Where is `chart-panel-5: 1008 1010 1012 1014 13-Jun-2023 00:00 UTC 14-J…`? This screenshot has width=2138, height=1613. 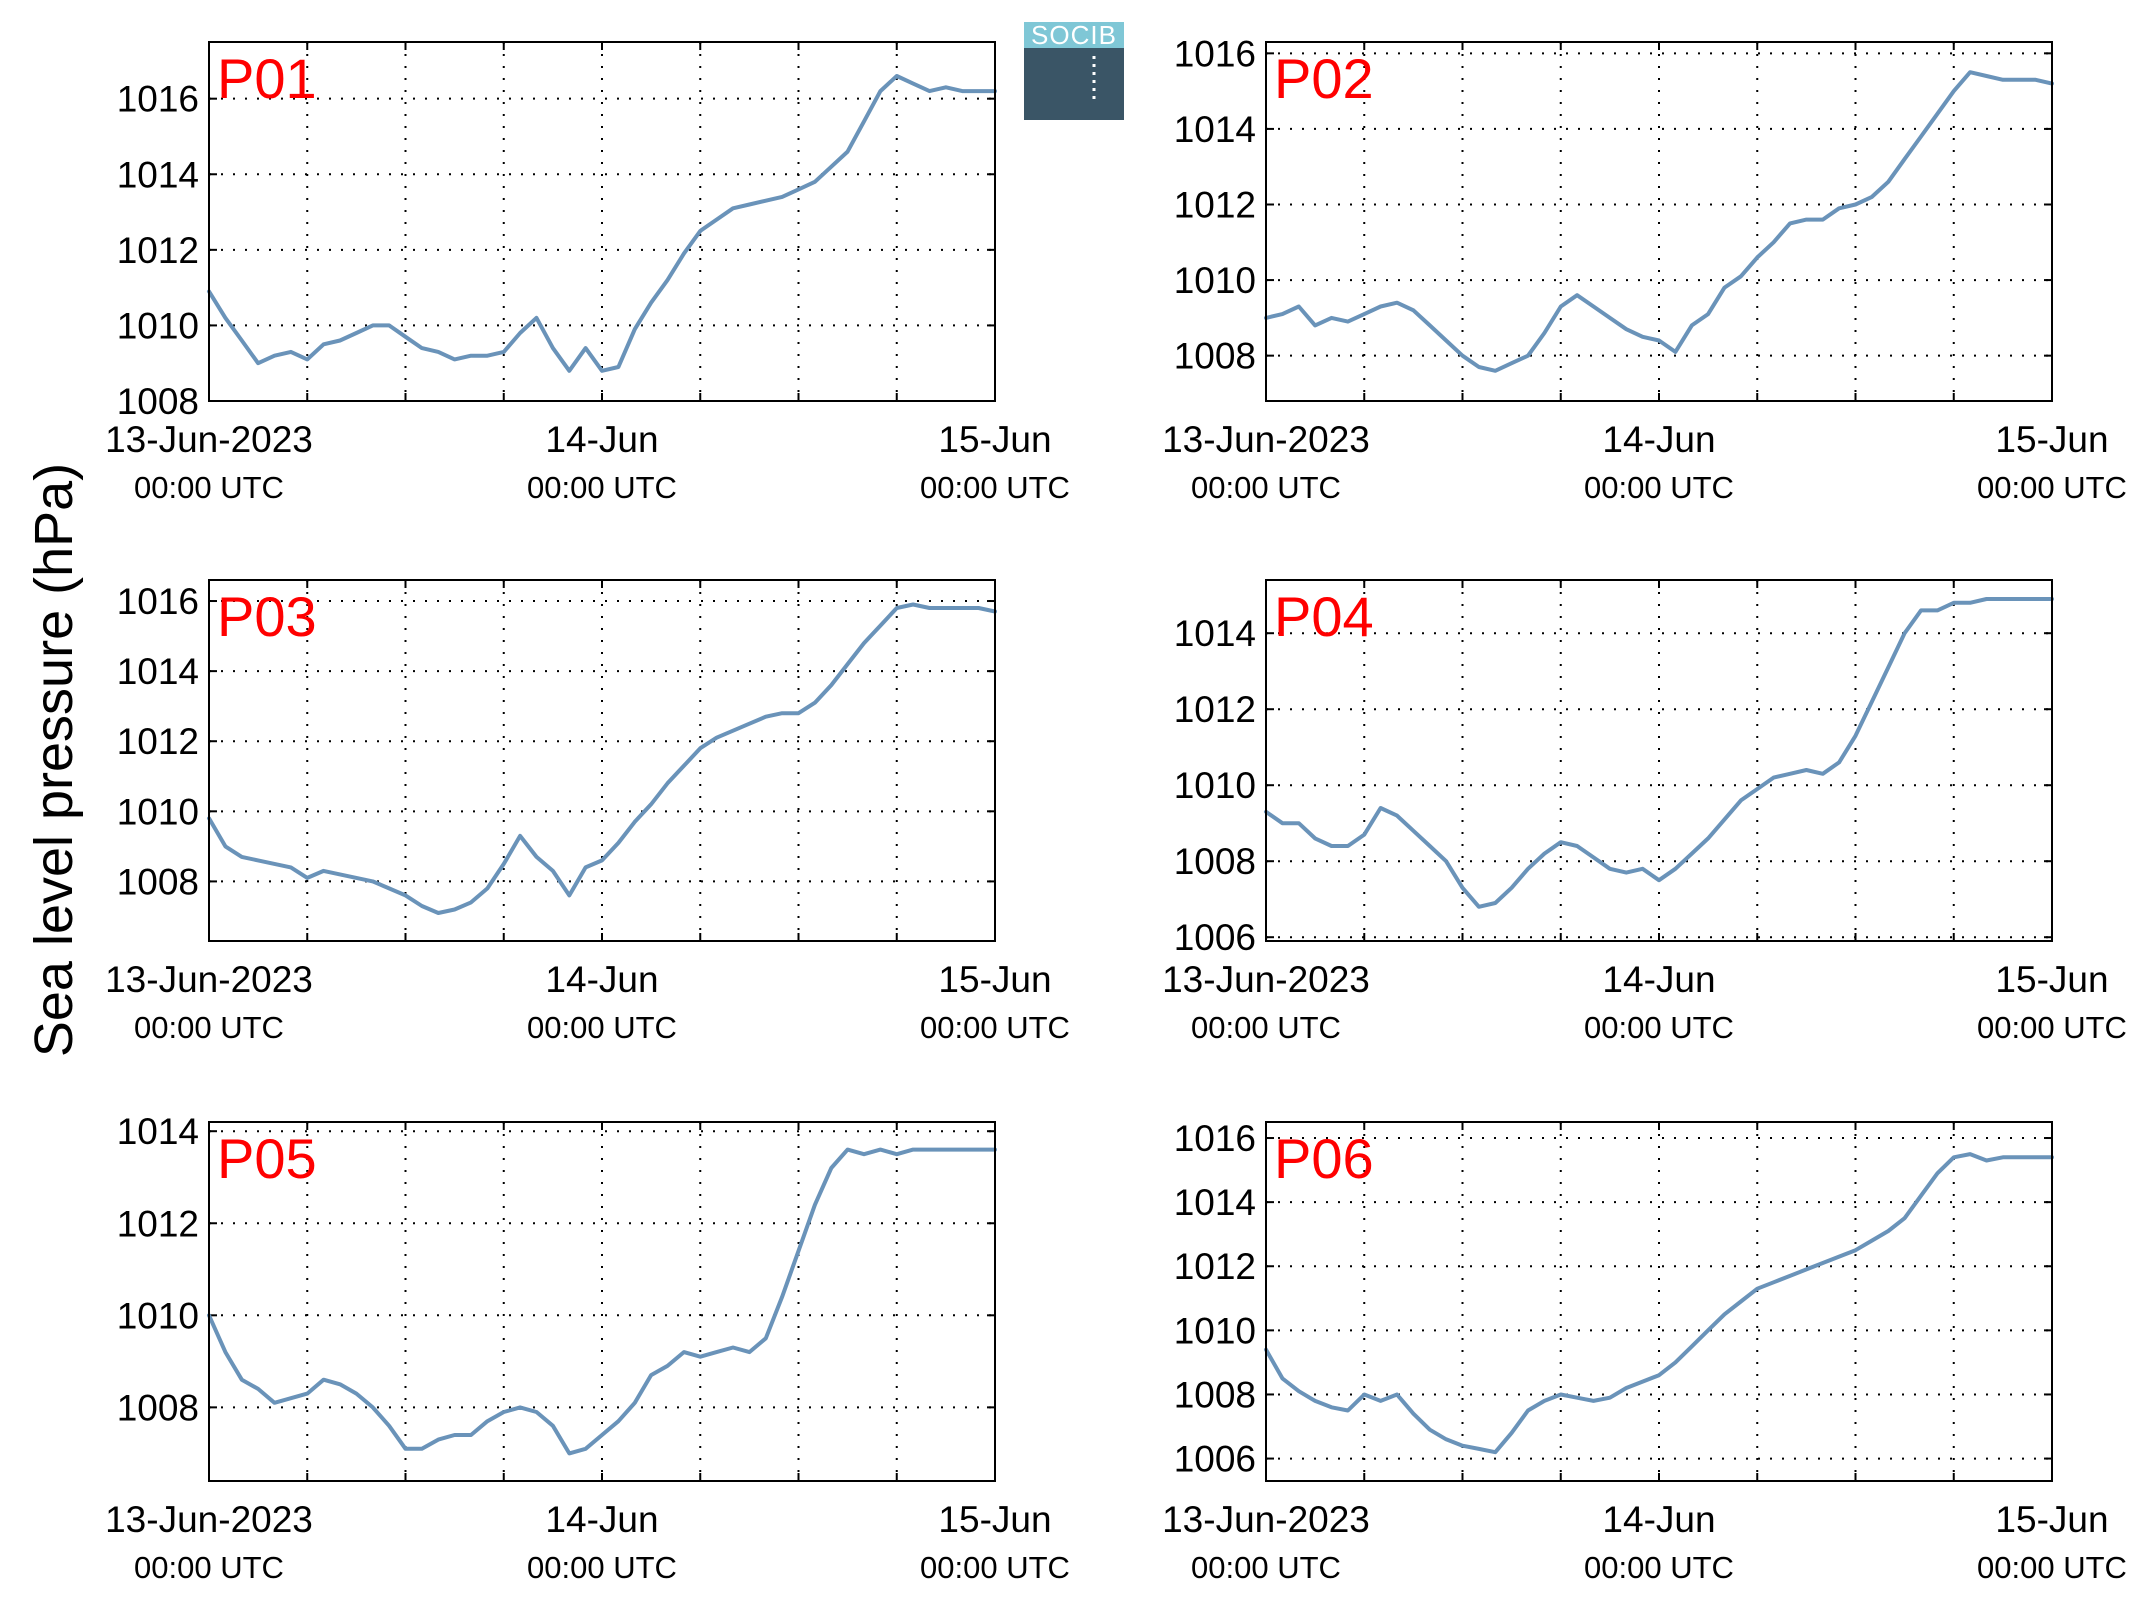 chart-panel-5: 1008 1010 1012 1014 13-Jun-2023 00:00 UTC 14-J… is located at coordinates (587, 1348).